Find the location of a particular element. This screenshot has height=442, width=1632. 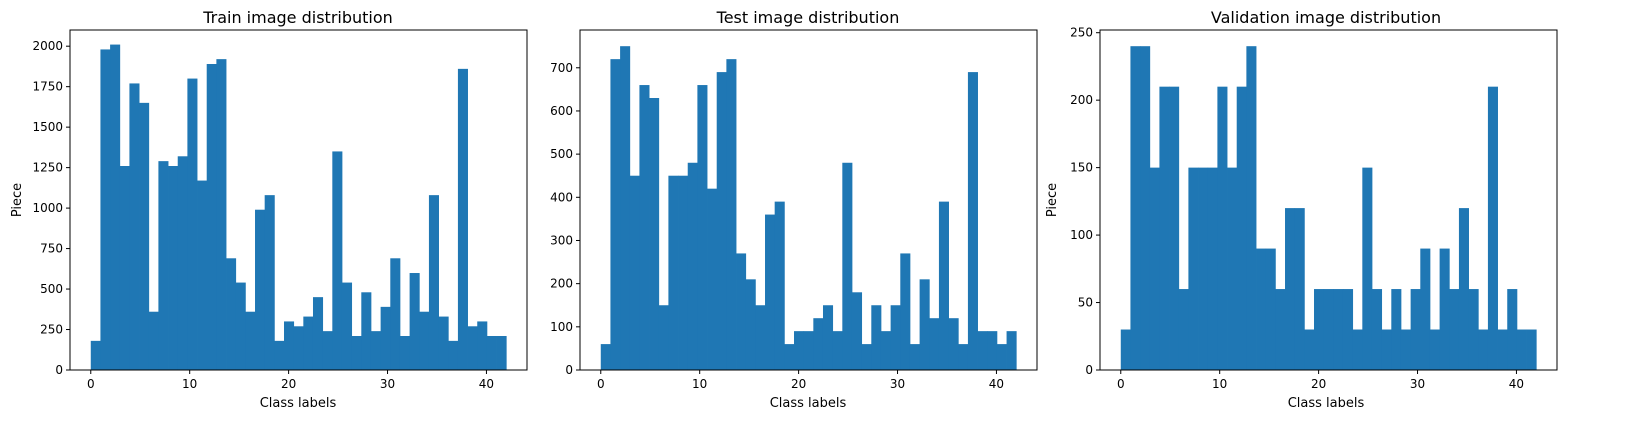

y-tick-label: 750 is located at coordinates (51, 249).